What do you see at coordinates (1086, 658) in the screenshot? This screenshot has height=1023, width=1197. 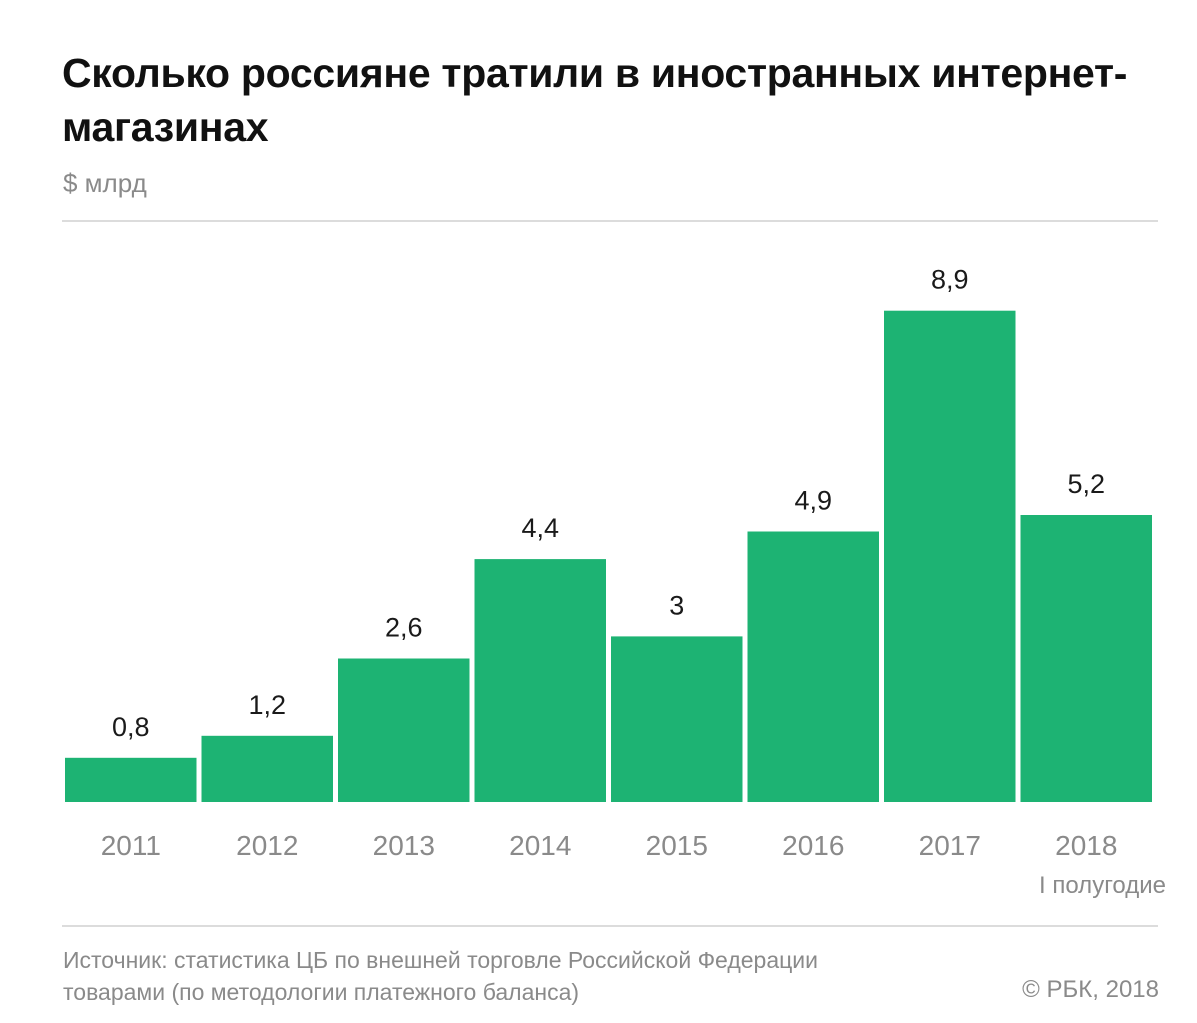 I see `bar-2018` at bounding box center [1086, 658].